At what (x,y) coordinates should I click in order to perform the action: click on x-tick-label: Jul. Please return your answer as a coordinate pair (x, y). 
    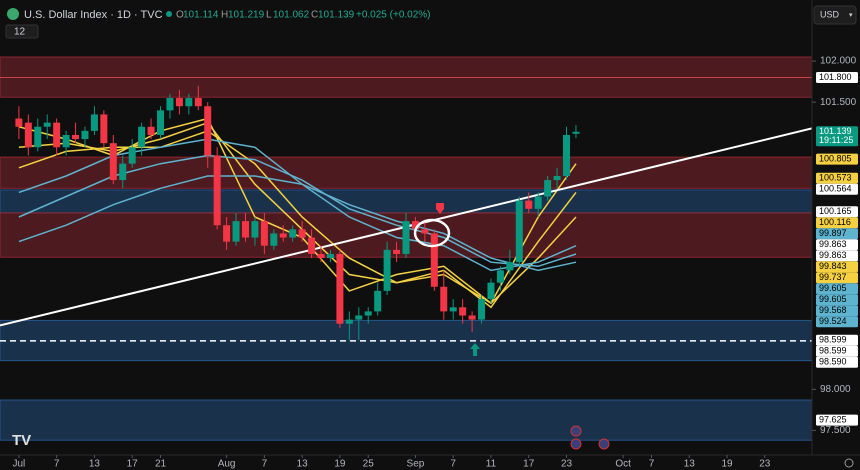
    Looking at the image, I should click on (18, 464).